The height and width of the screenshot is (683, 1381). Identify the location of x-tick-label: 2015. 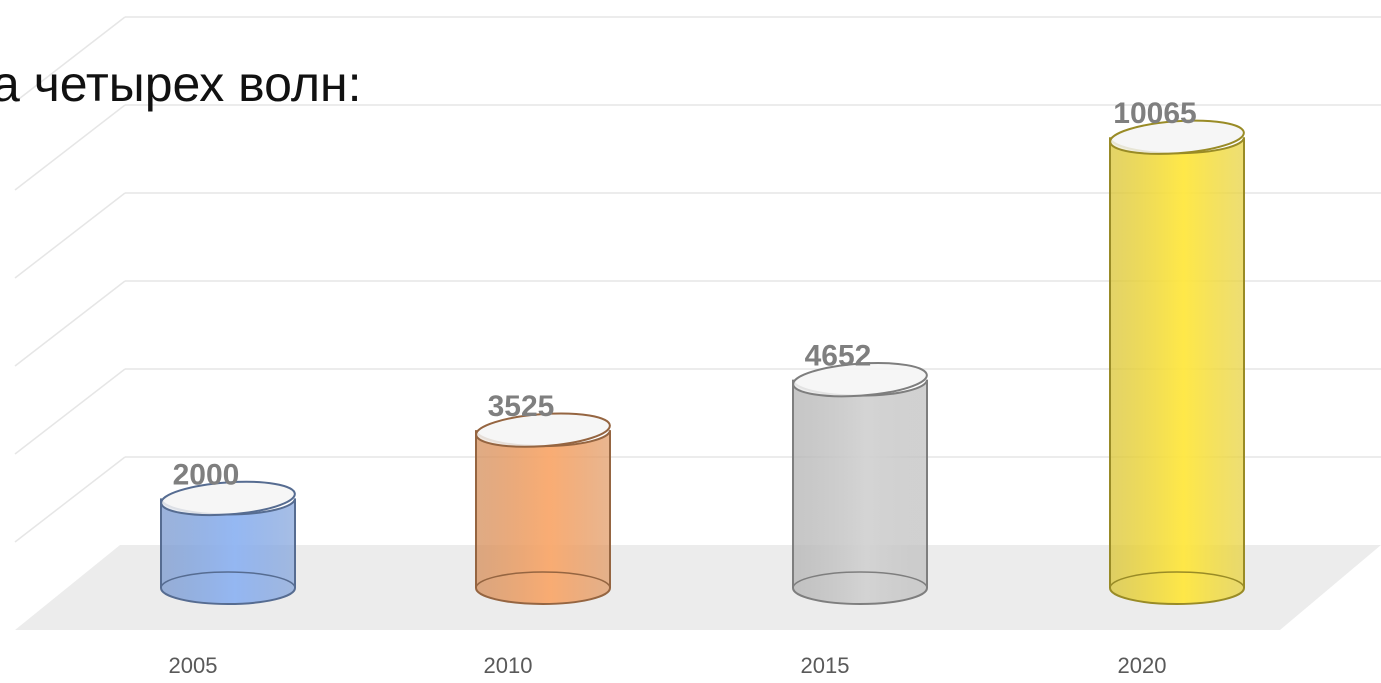
(825, 665).